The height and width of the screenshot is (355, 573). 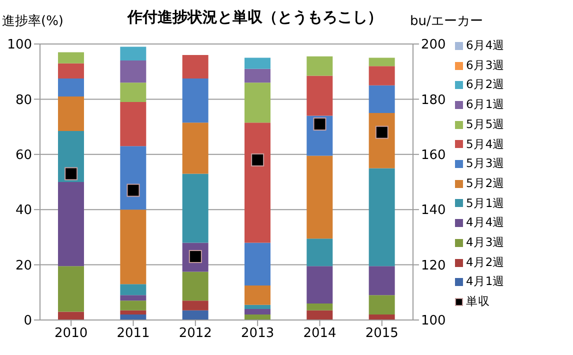 What do you see at coordinates (23, 156) in the screenshot?
I see `y-tick-label: 60` at bounding box center [23, 156].